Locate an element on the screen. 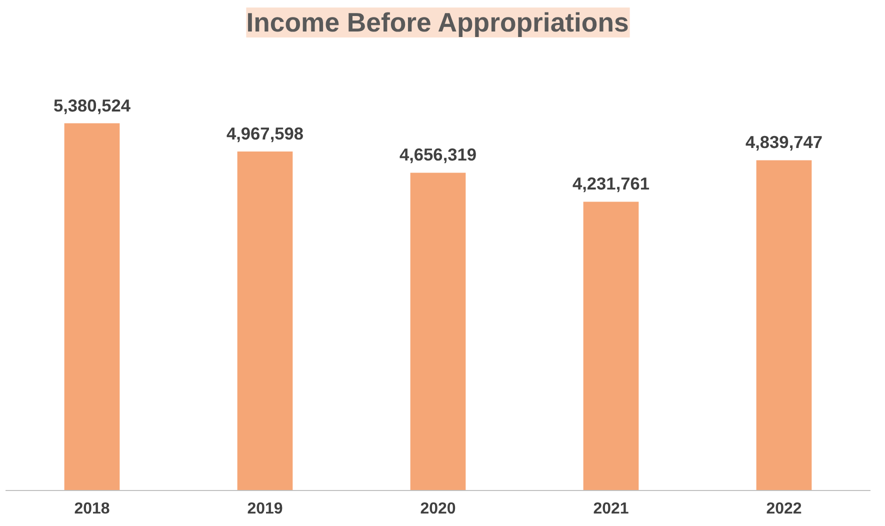 The image size is (885, 526). x-tick-label: 2019 is located at coordinates (265, 509).